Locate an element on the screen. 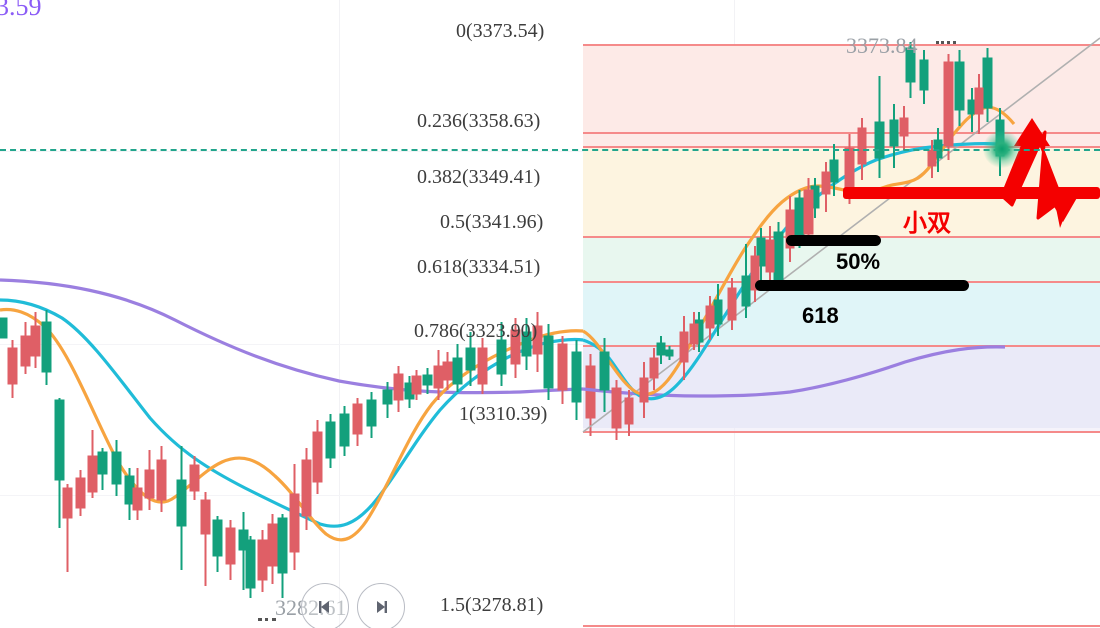 This screenshot has width=1100, height=628. current-price-dashed-line is located at coordinates (550, 150).